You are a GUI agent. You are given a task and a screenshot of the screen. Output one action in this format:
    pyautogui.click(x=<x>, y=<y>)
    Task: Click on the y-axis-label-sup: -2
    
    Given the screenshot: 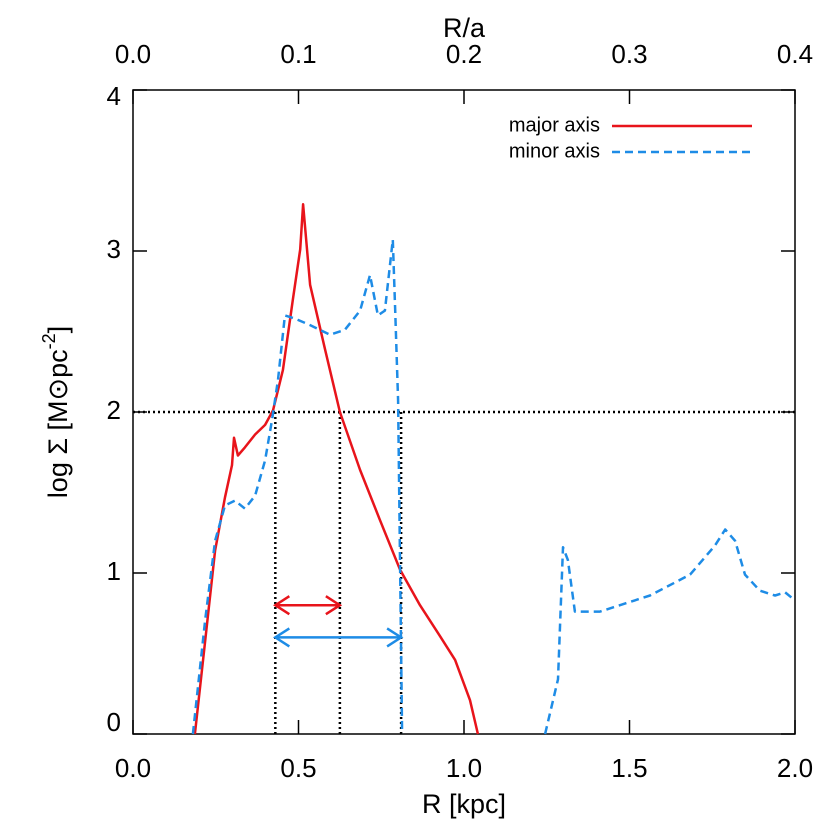 What is the action you would take?
    pyautogui.click(x=49, y=341)
    